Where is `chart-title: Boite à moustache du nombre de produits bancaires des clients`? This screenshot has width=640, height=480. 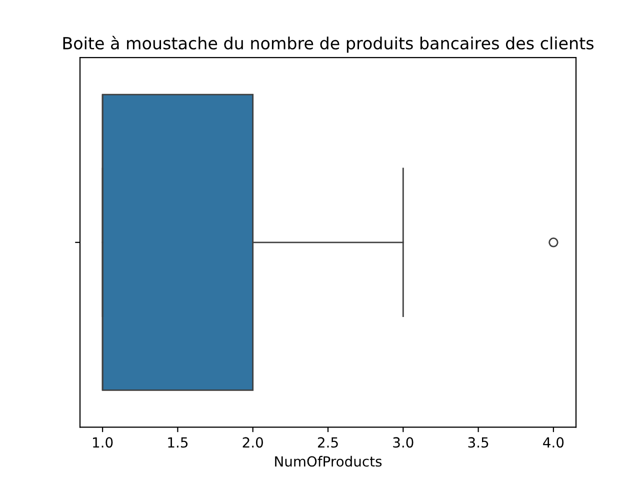 chart-title: Boite à moustache du nombre de produits bancaires des clients is located at coordinates (328, 44).